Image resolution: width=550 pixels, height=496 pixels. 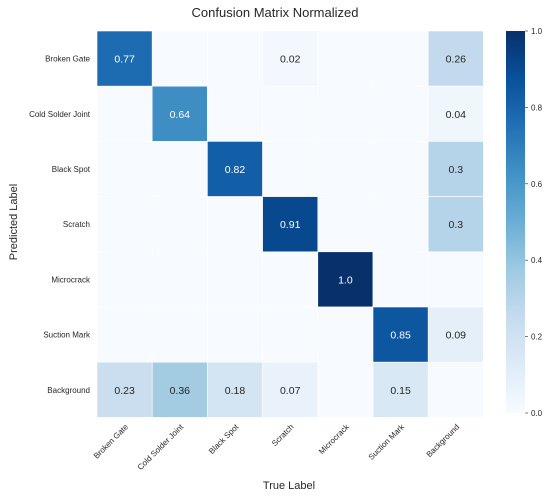 I want to click on chart-title: Confusion Matrix Normalized, so click(x=275, y=12).